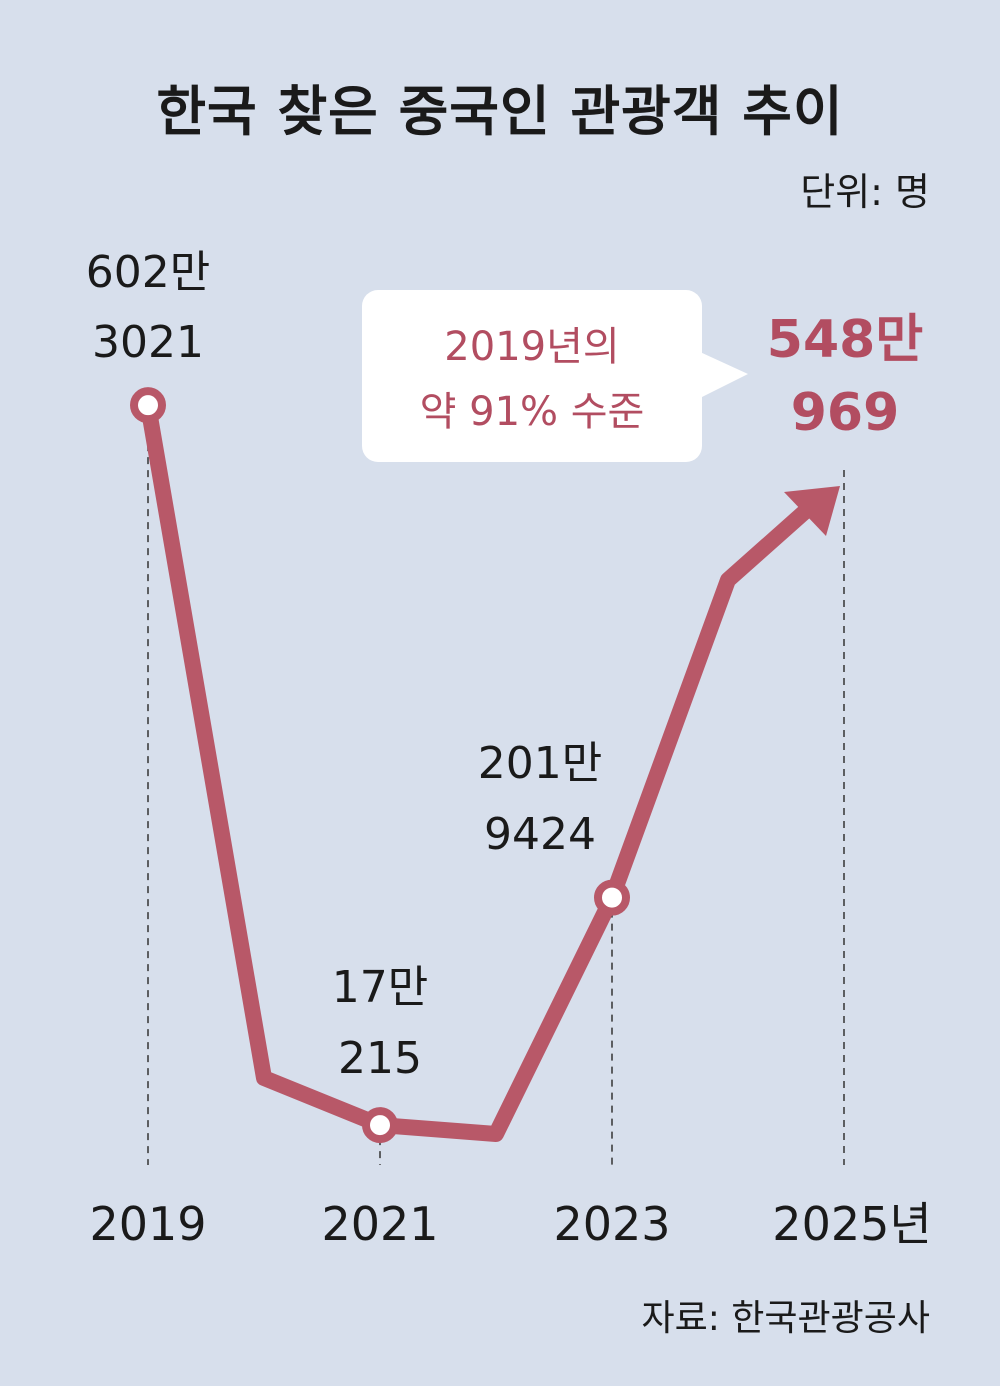  Describe the element at coordinates (555, 376) in the screenshot. I see `callout-bubble: 2019년의 약 91% 수준` at that location.